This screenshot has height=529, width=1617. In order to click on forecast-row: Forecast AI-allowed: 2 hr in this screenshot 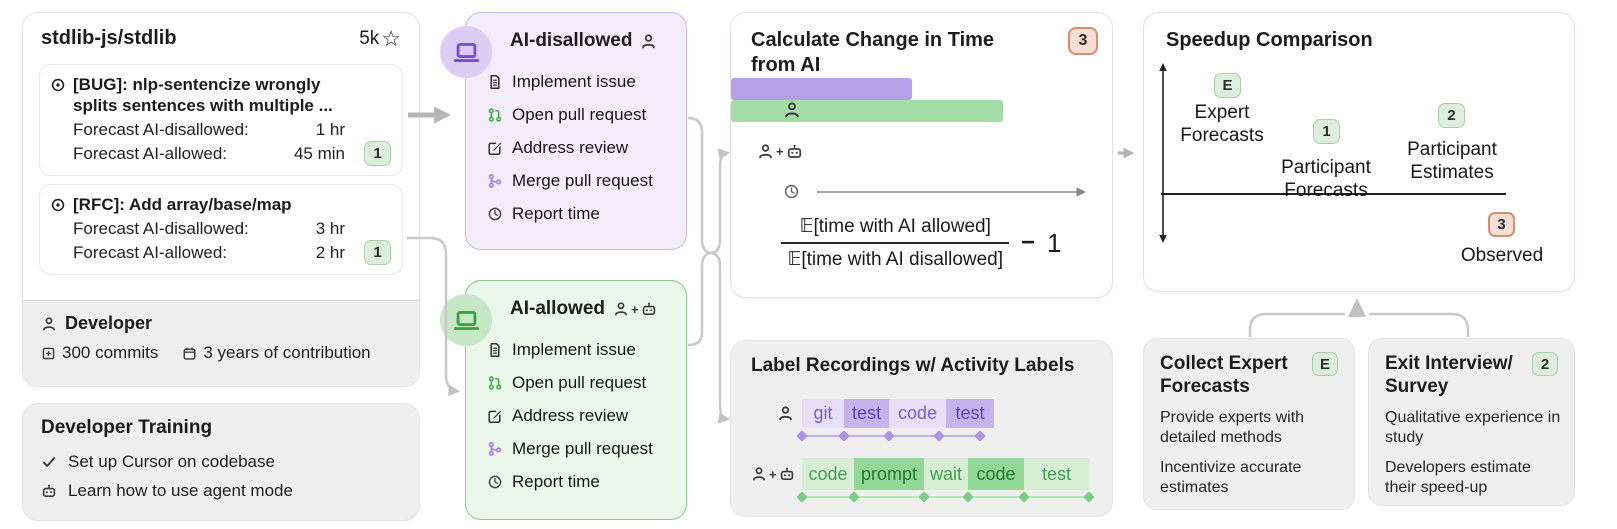, I will do `click(209, 253)`.